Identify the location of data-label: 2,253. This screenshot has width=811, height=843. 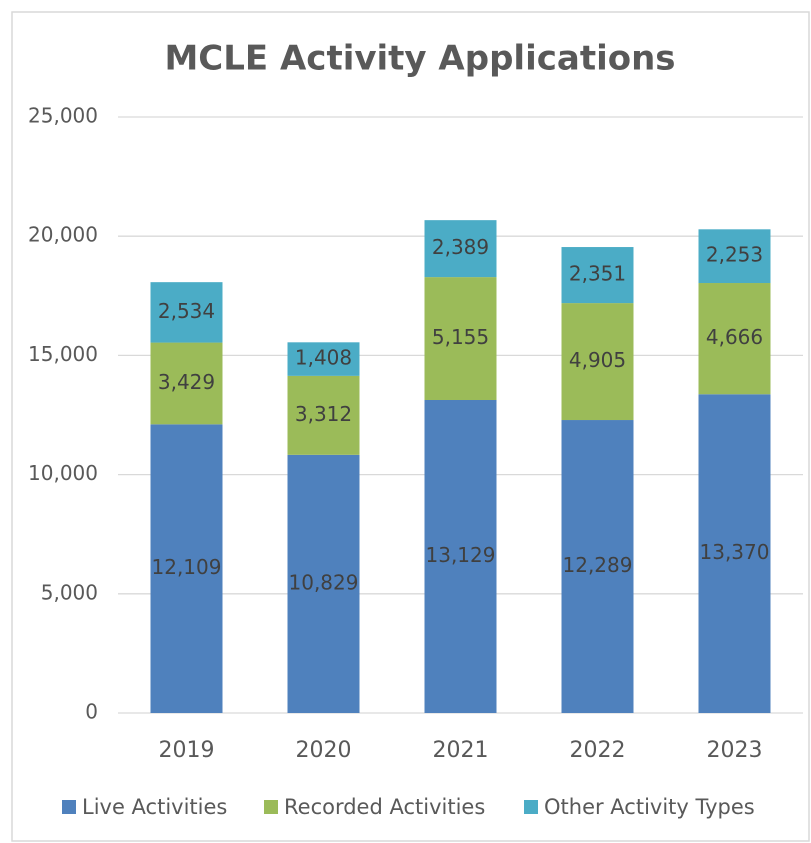
(734, 255).